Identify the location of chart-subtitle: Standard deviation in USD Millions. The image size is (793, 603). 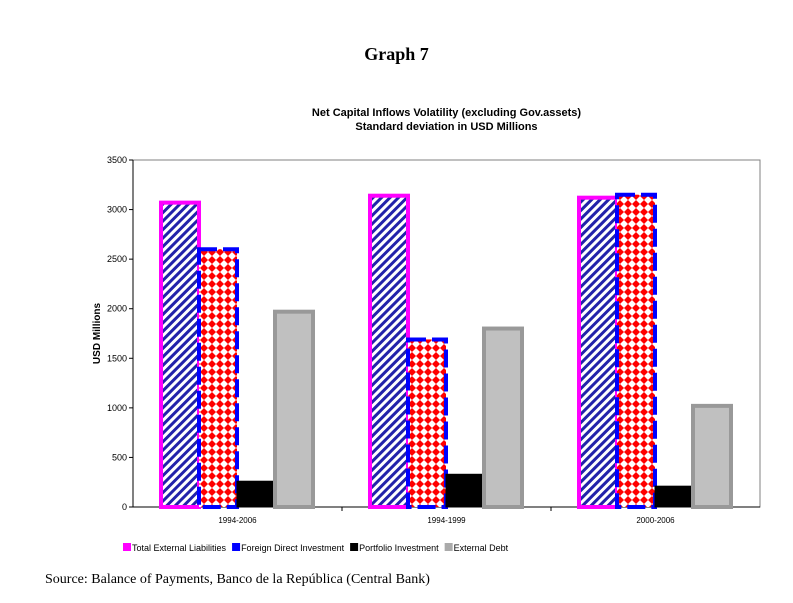
(446, 127).